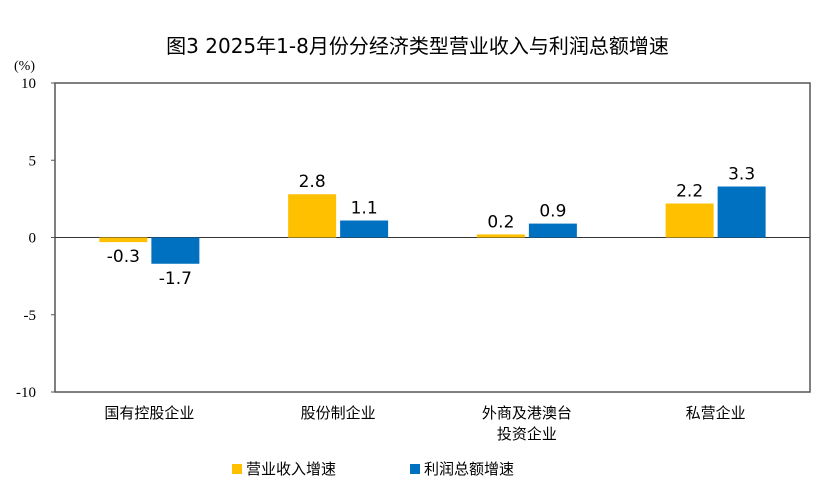 The width and height of the screenshot is (835, 484). I want to click on data-label: 3.3, so click(741, 175).